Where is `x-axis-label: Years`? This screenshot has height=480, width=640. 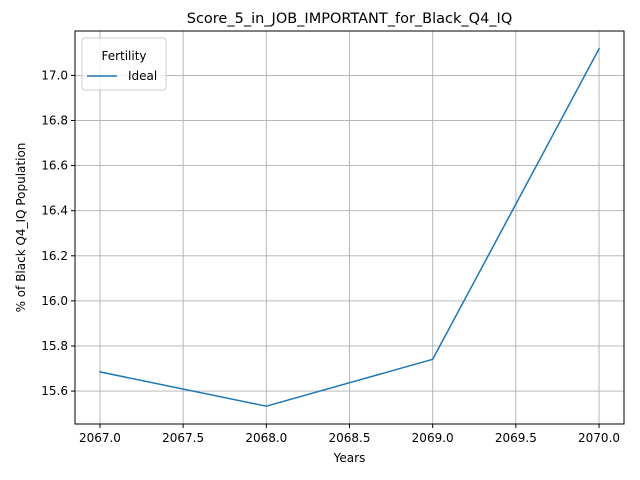 x-axis-label: Years is located at coordinates (349, 458).